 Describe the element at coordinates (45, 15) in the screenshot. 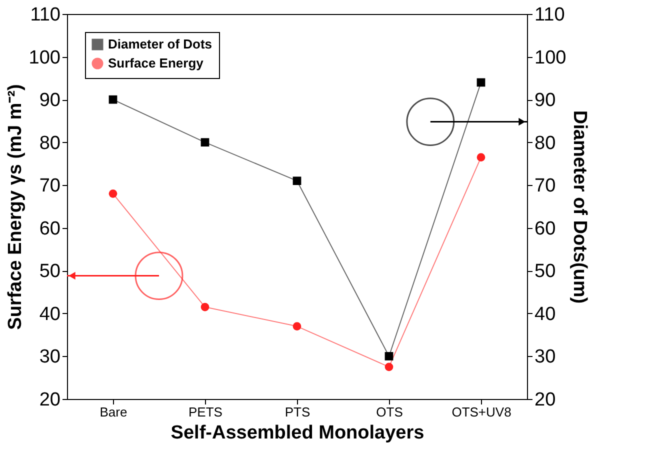

I see `y-tick-label: 110` at that location.